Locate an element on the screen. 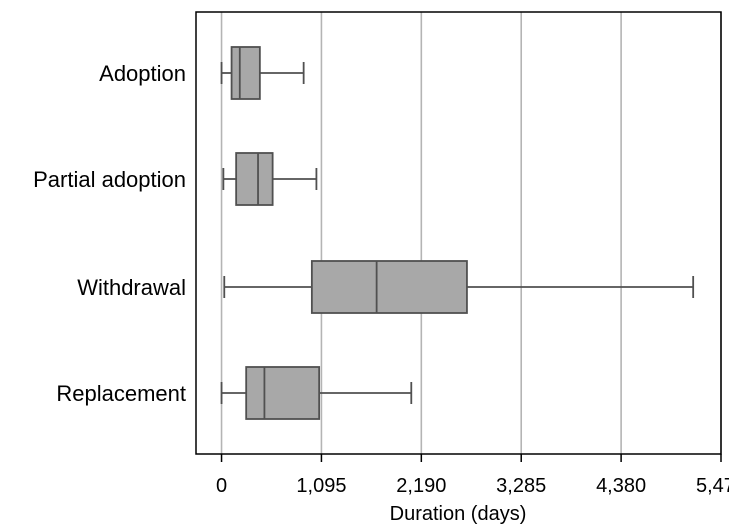 This screenshot has width=729, height=525. category-label: Adoption is located at coordinates (142, 73).